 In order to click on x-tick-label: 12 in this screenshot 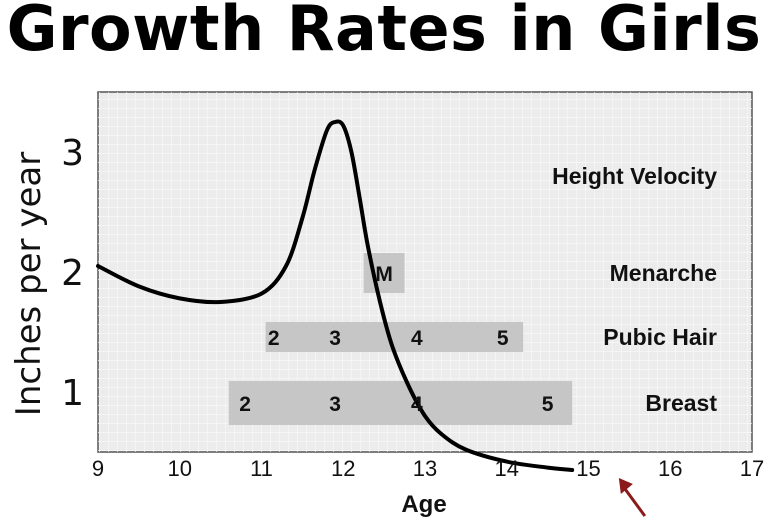, I will do `click(343, 468)`.